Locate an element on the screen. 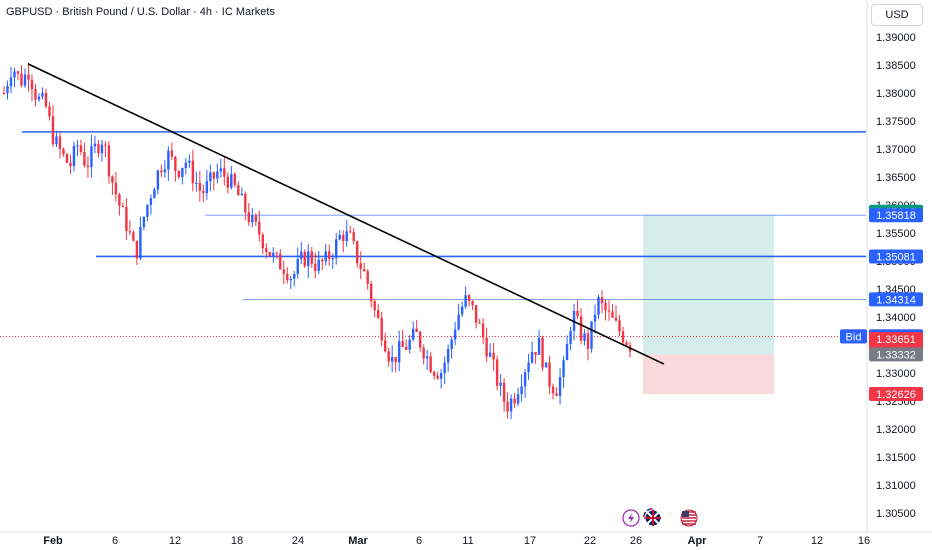  time-tick-label: 12 is located at coordinates (175, 541).